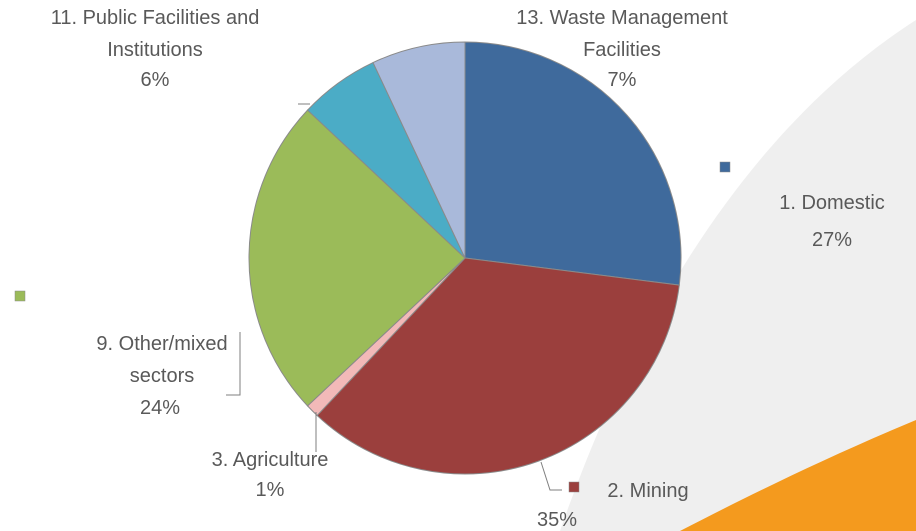 The image size is (916, 531). I want to click on slice-label: 9. Other/mixed sectors, so click(162, 360).